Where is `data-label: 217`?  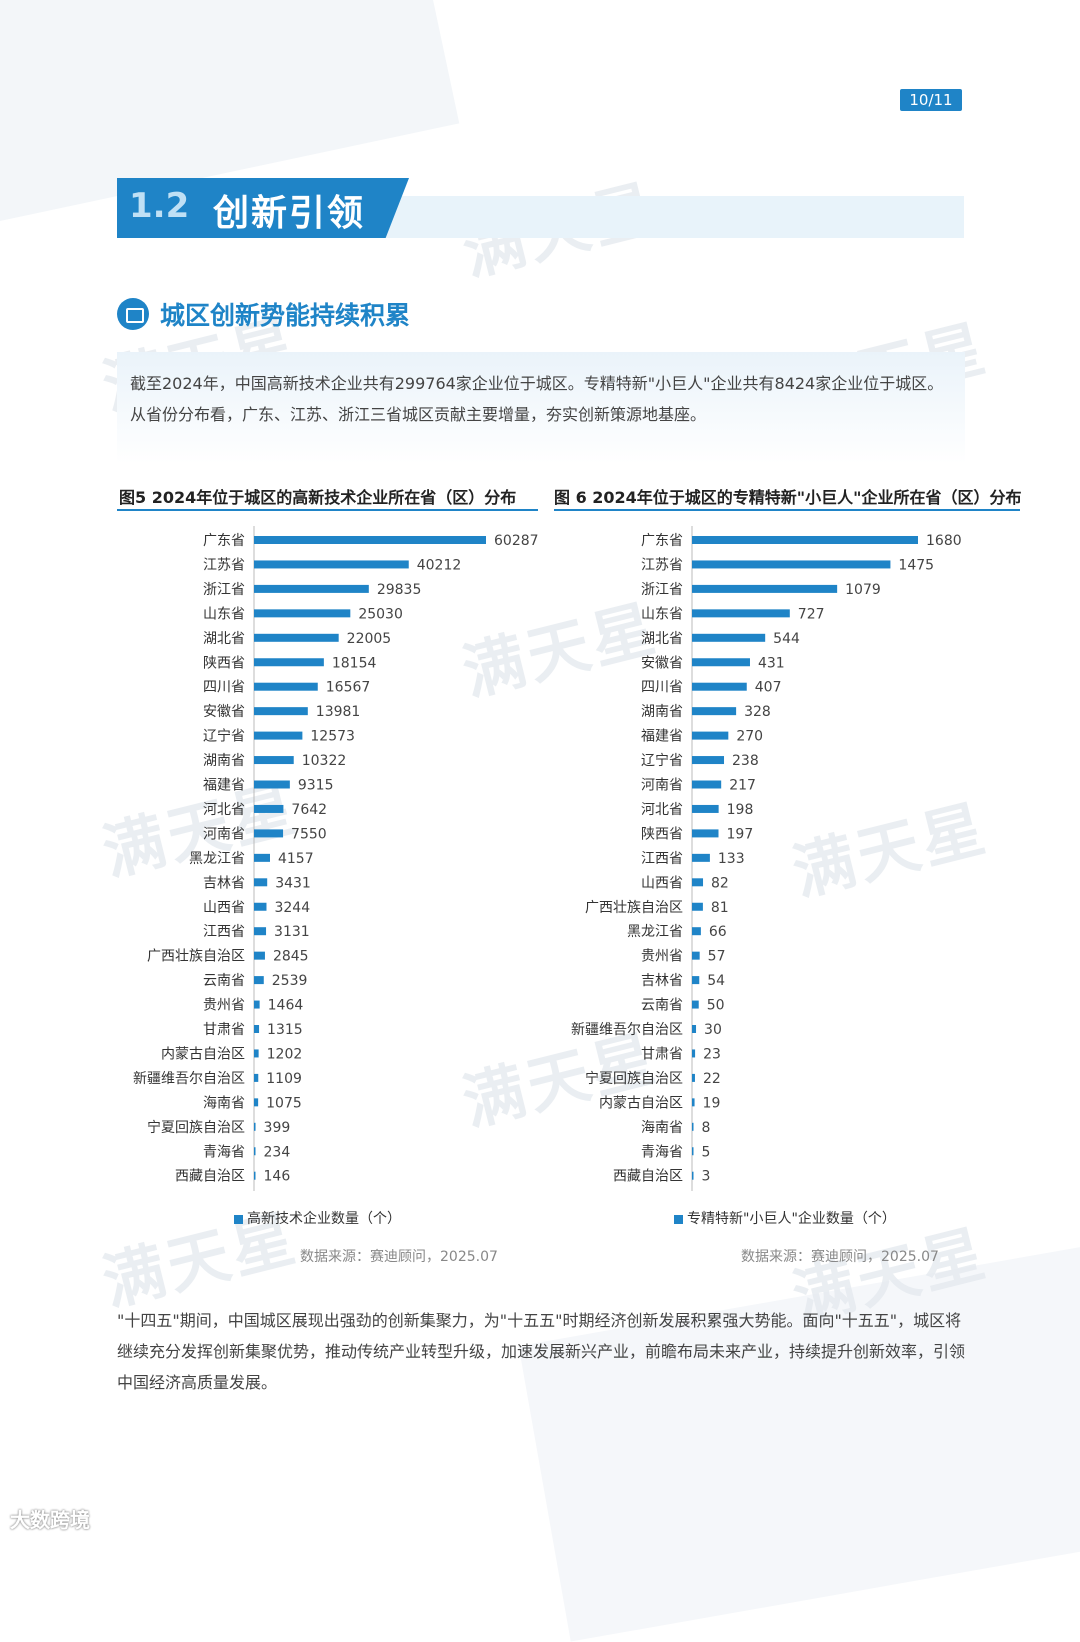
data-label: 217 is located at coordinates (742, 786).